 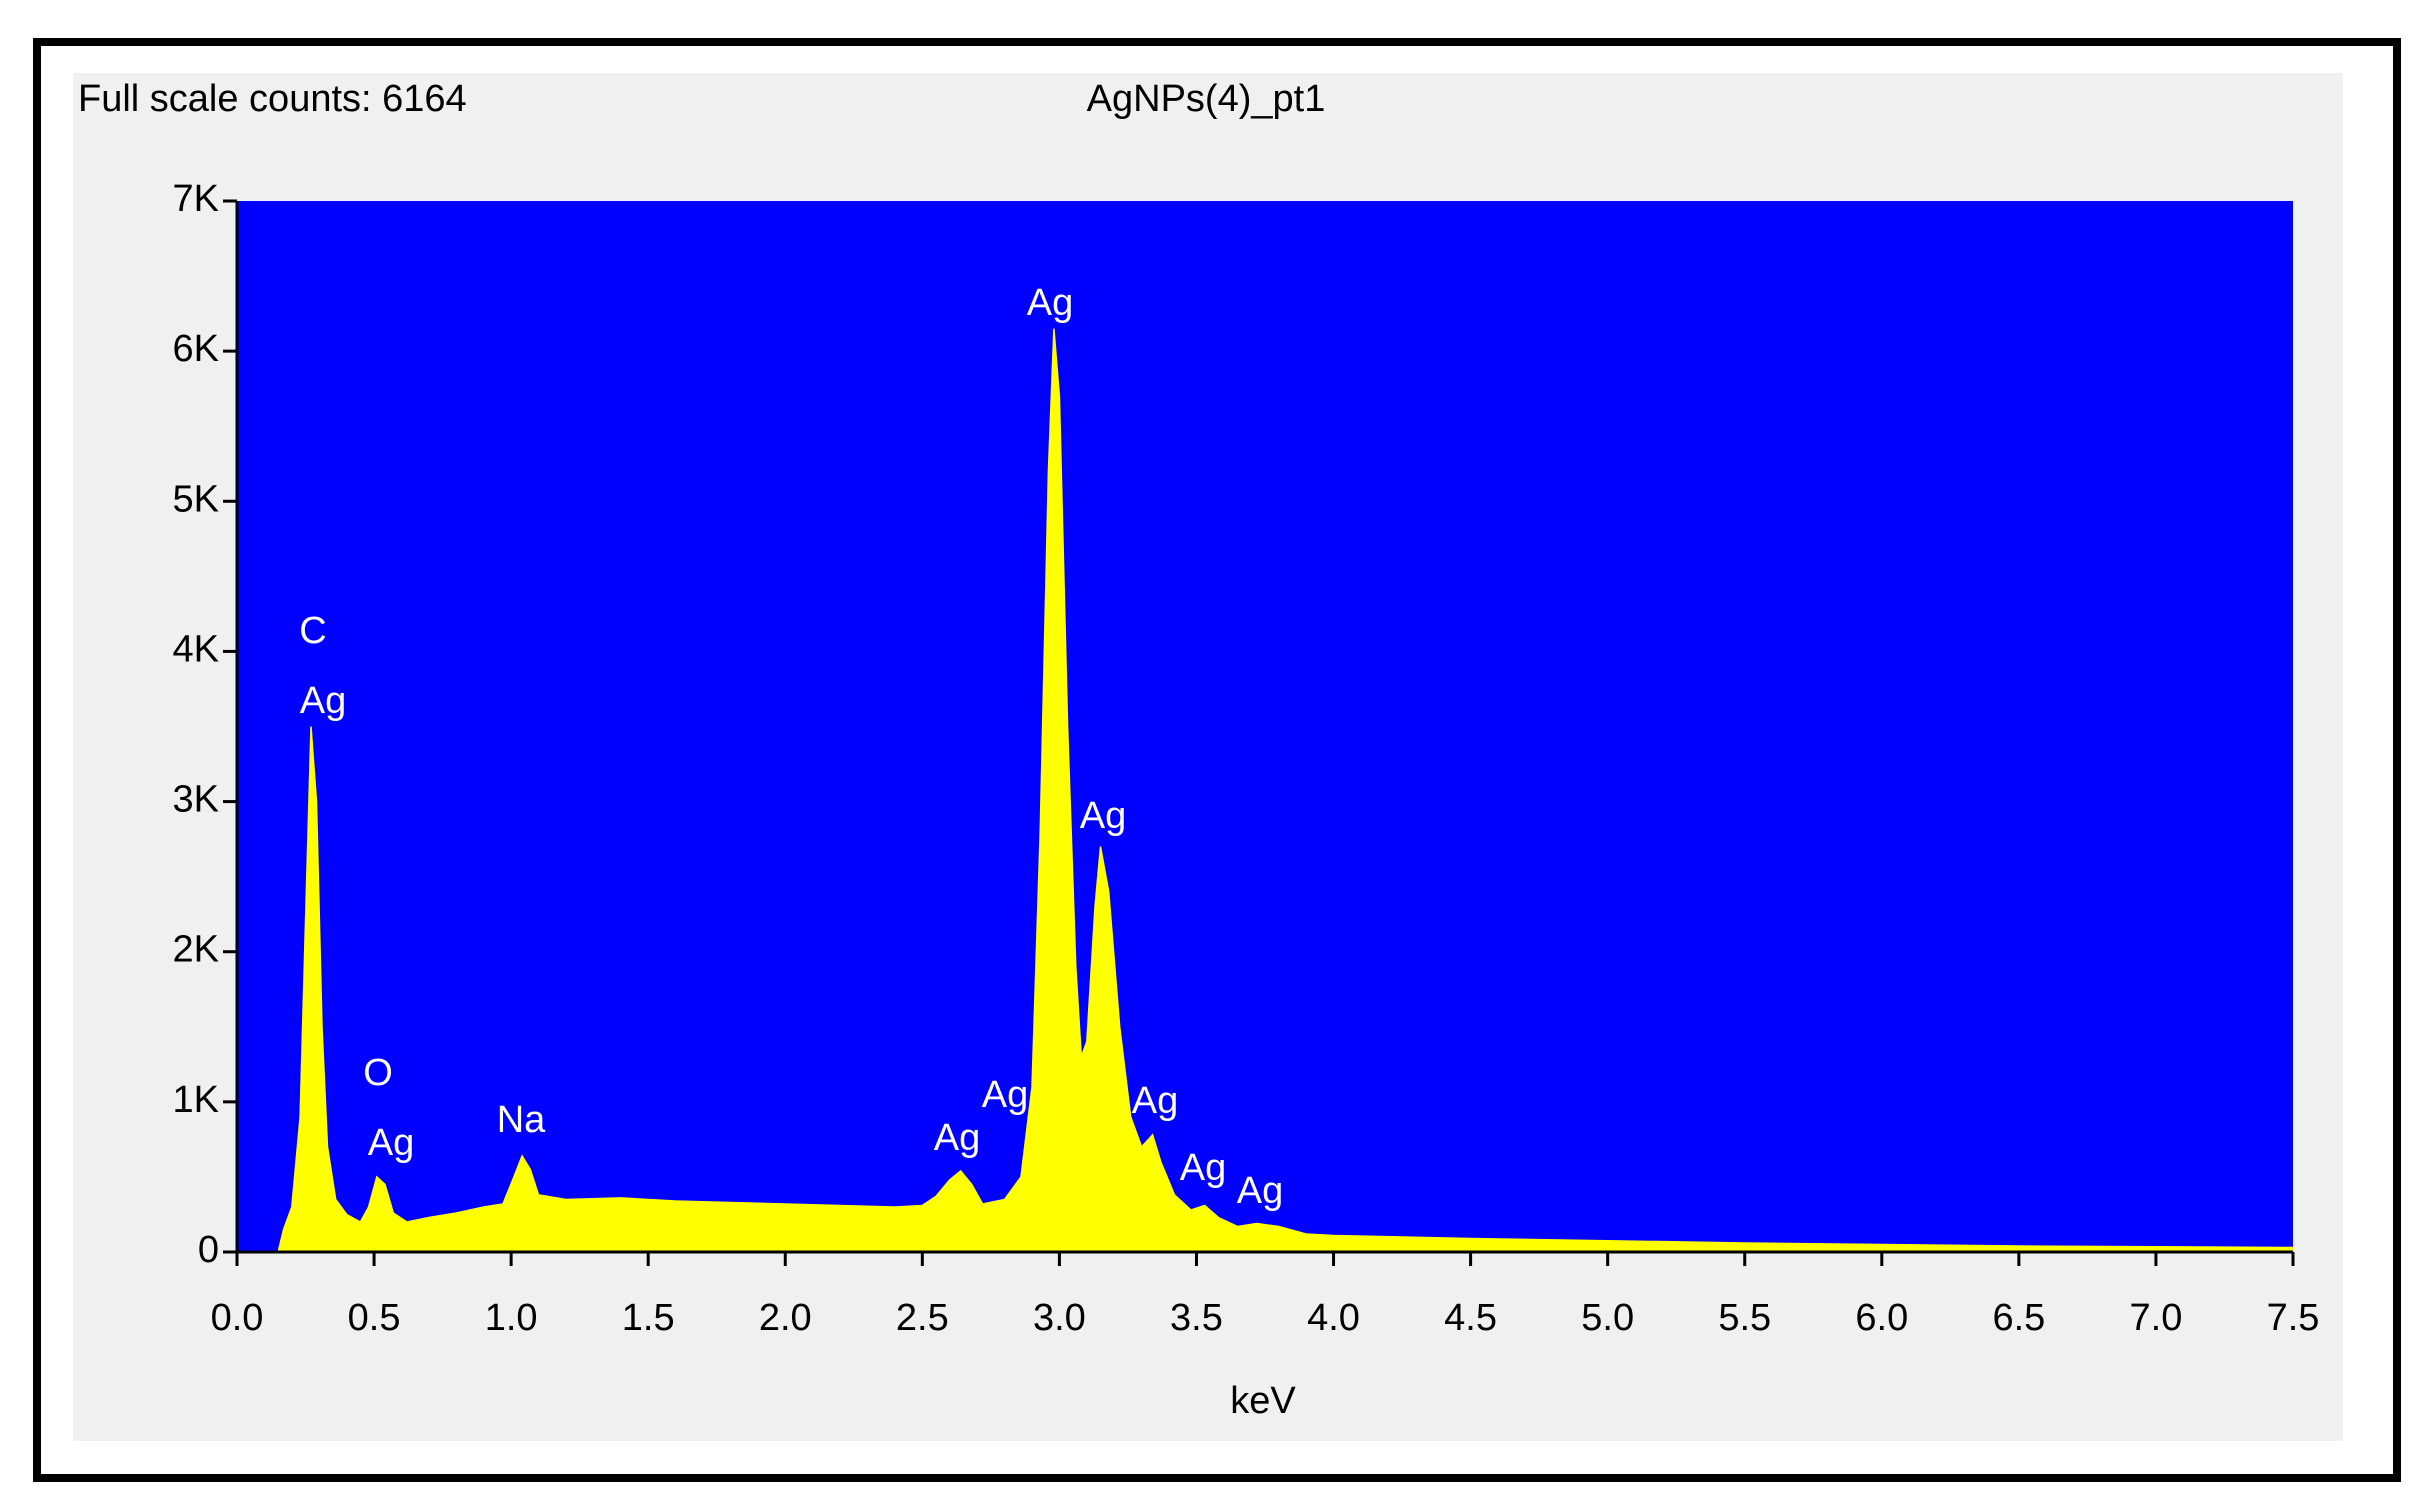 What do you see at coordinates (196, 950) in the screenshot?
I see `y-tick-label: 2K` at bounding box center [196, 950].